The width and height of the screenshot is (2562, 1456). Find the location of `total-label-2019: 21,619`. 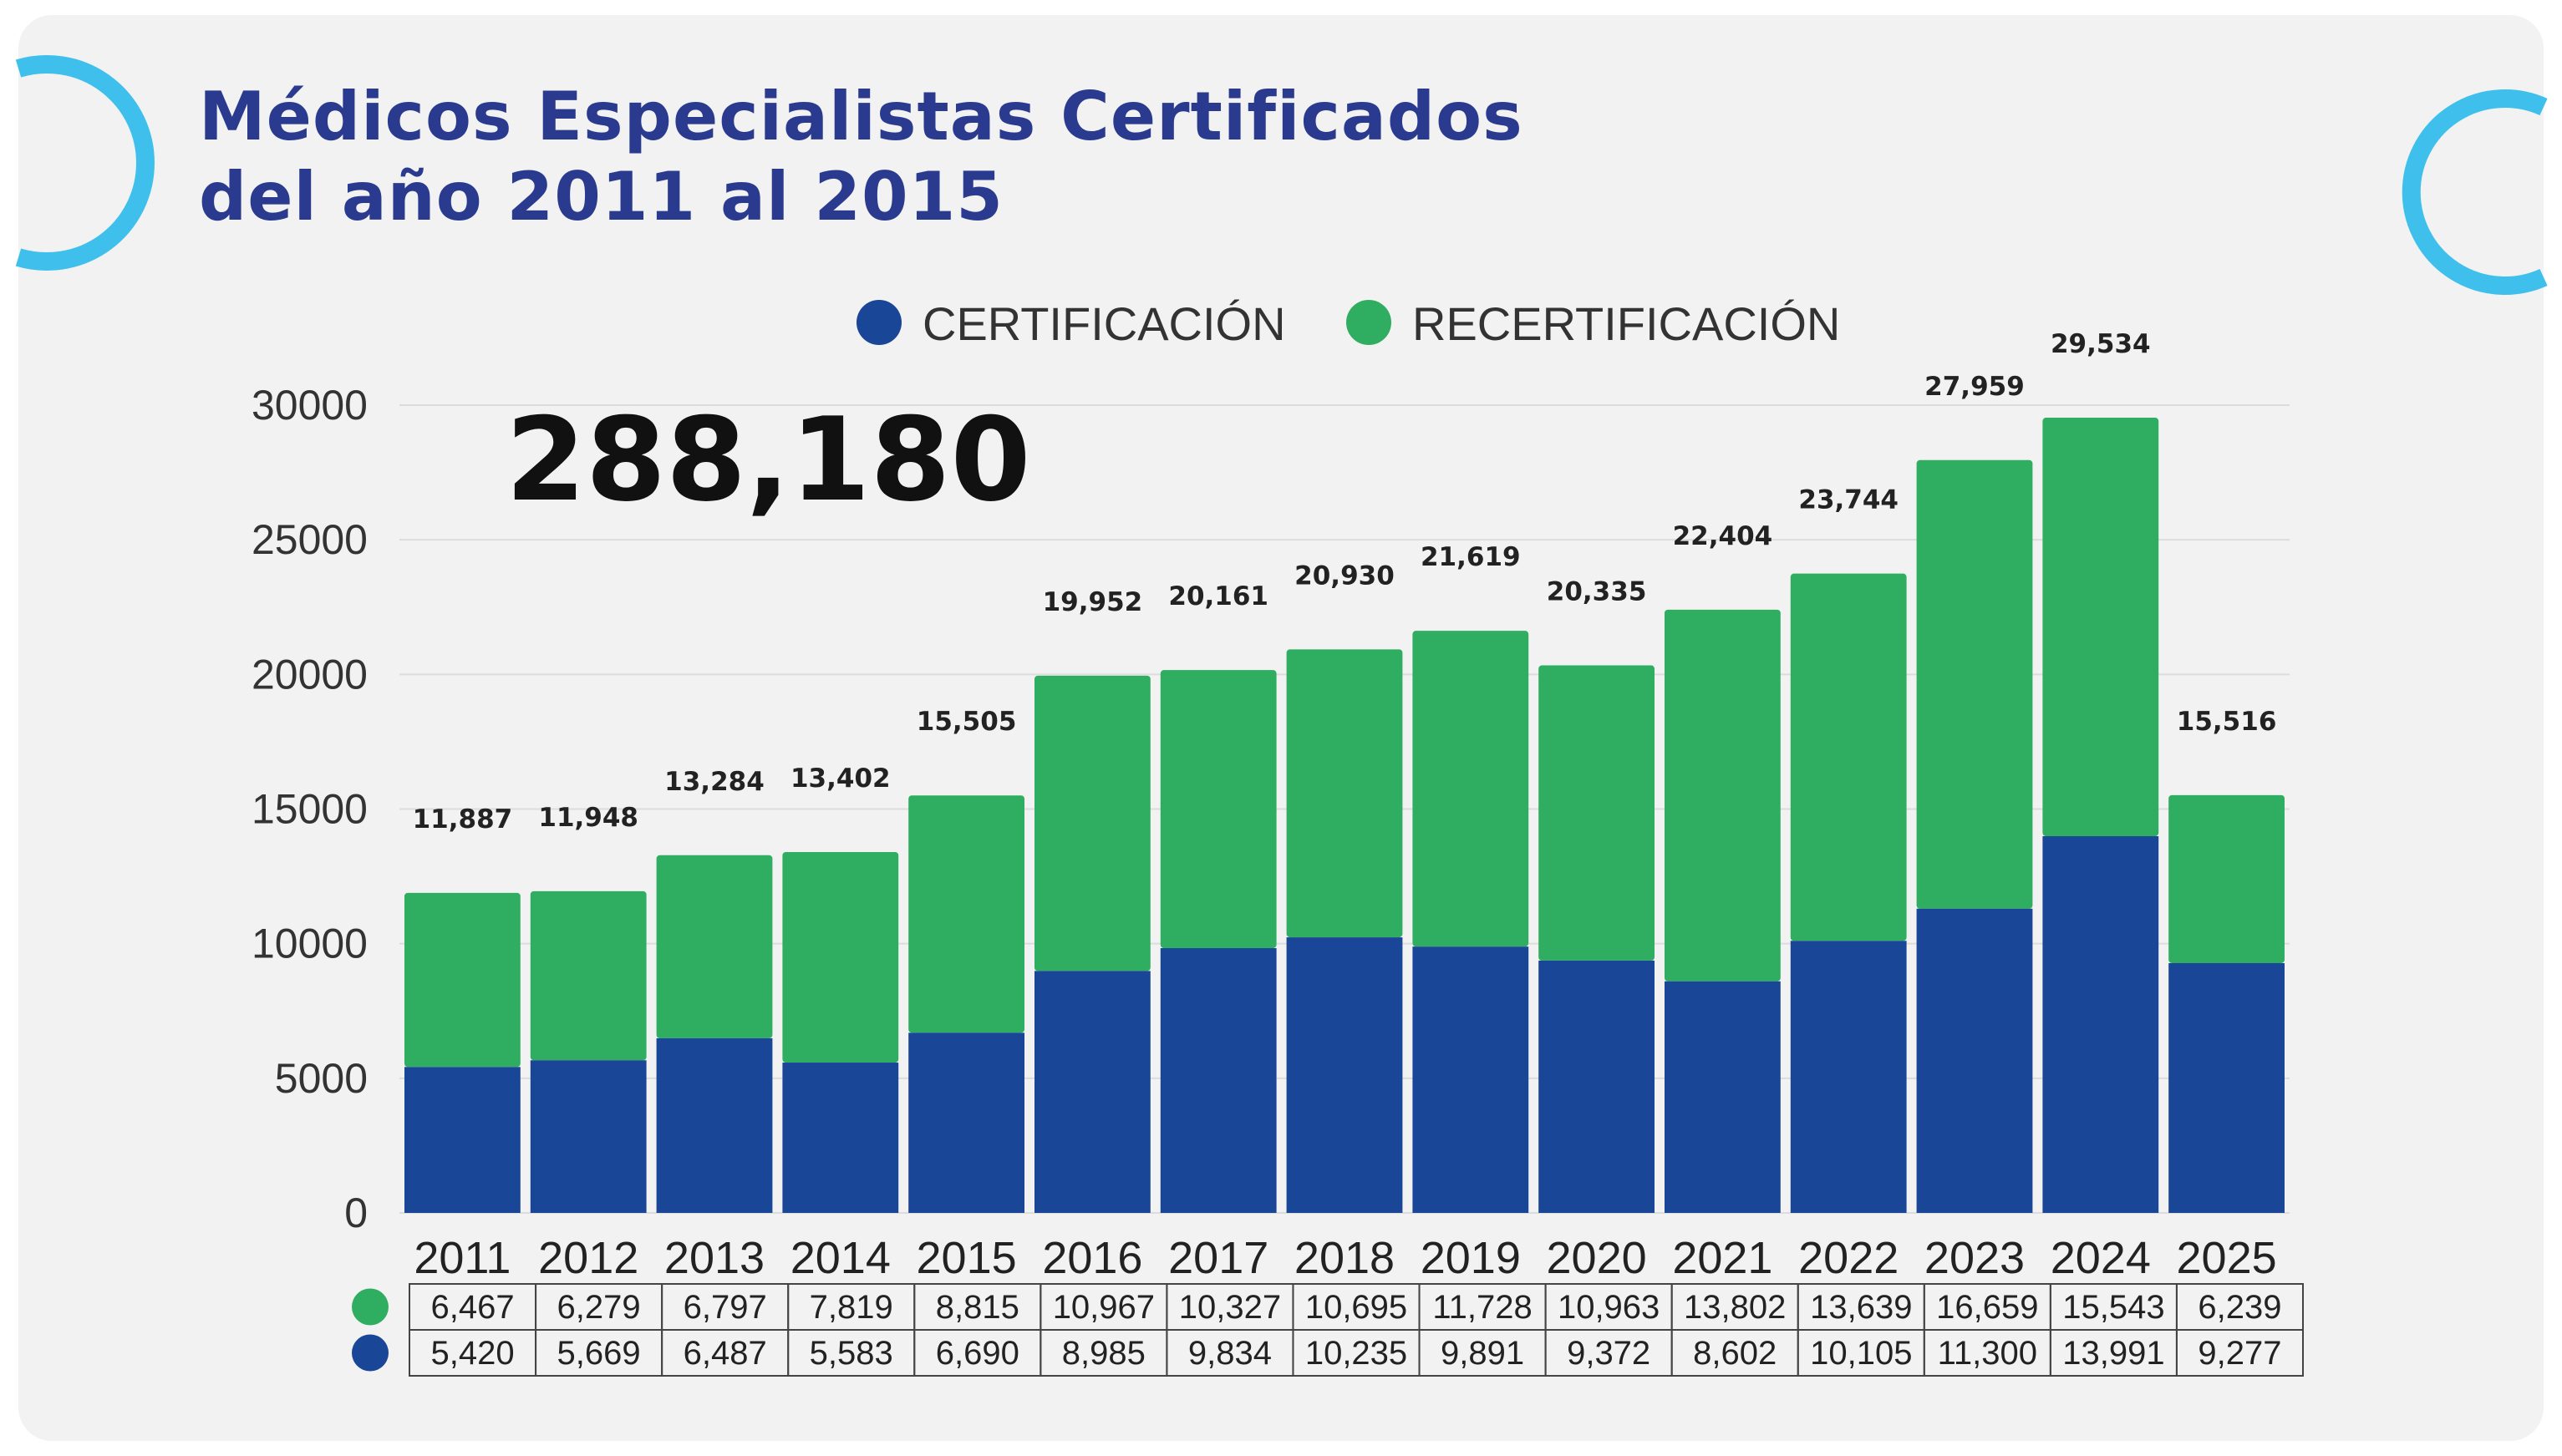

total-label-2019: 21,619 is located at coordinates (1471, 557).